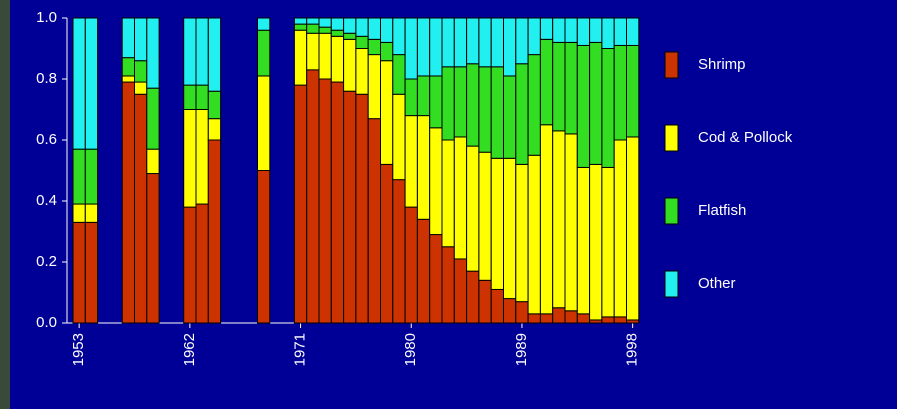 This screenshot has height=409, width=897. I want to click on x-tick-label: 1989, so click(521, 349).